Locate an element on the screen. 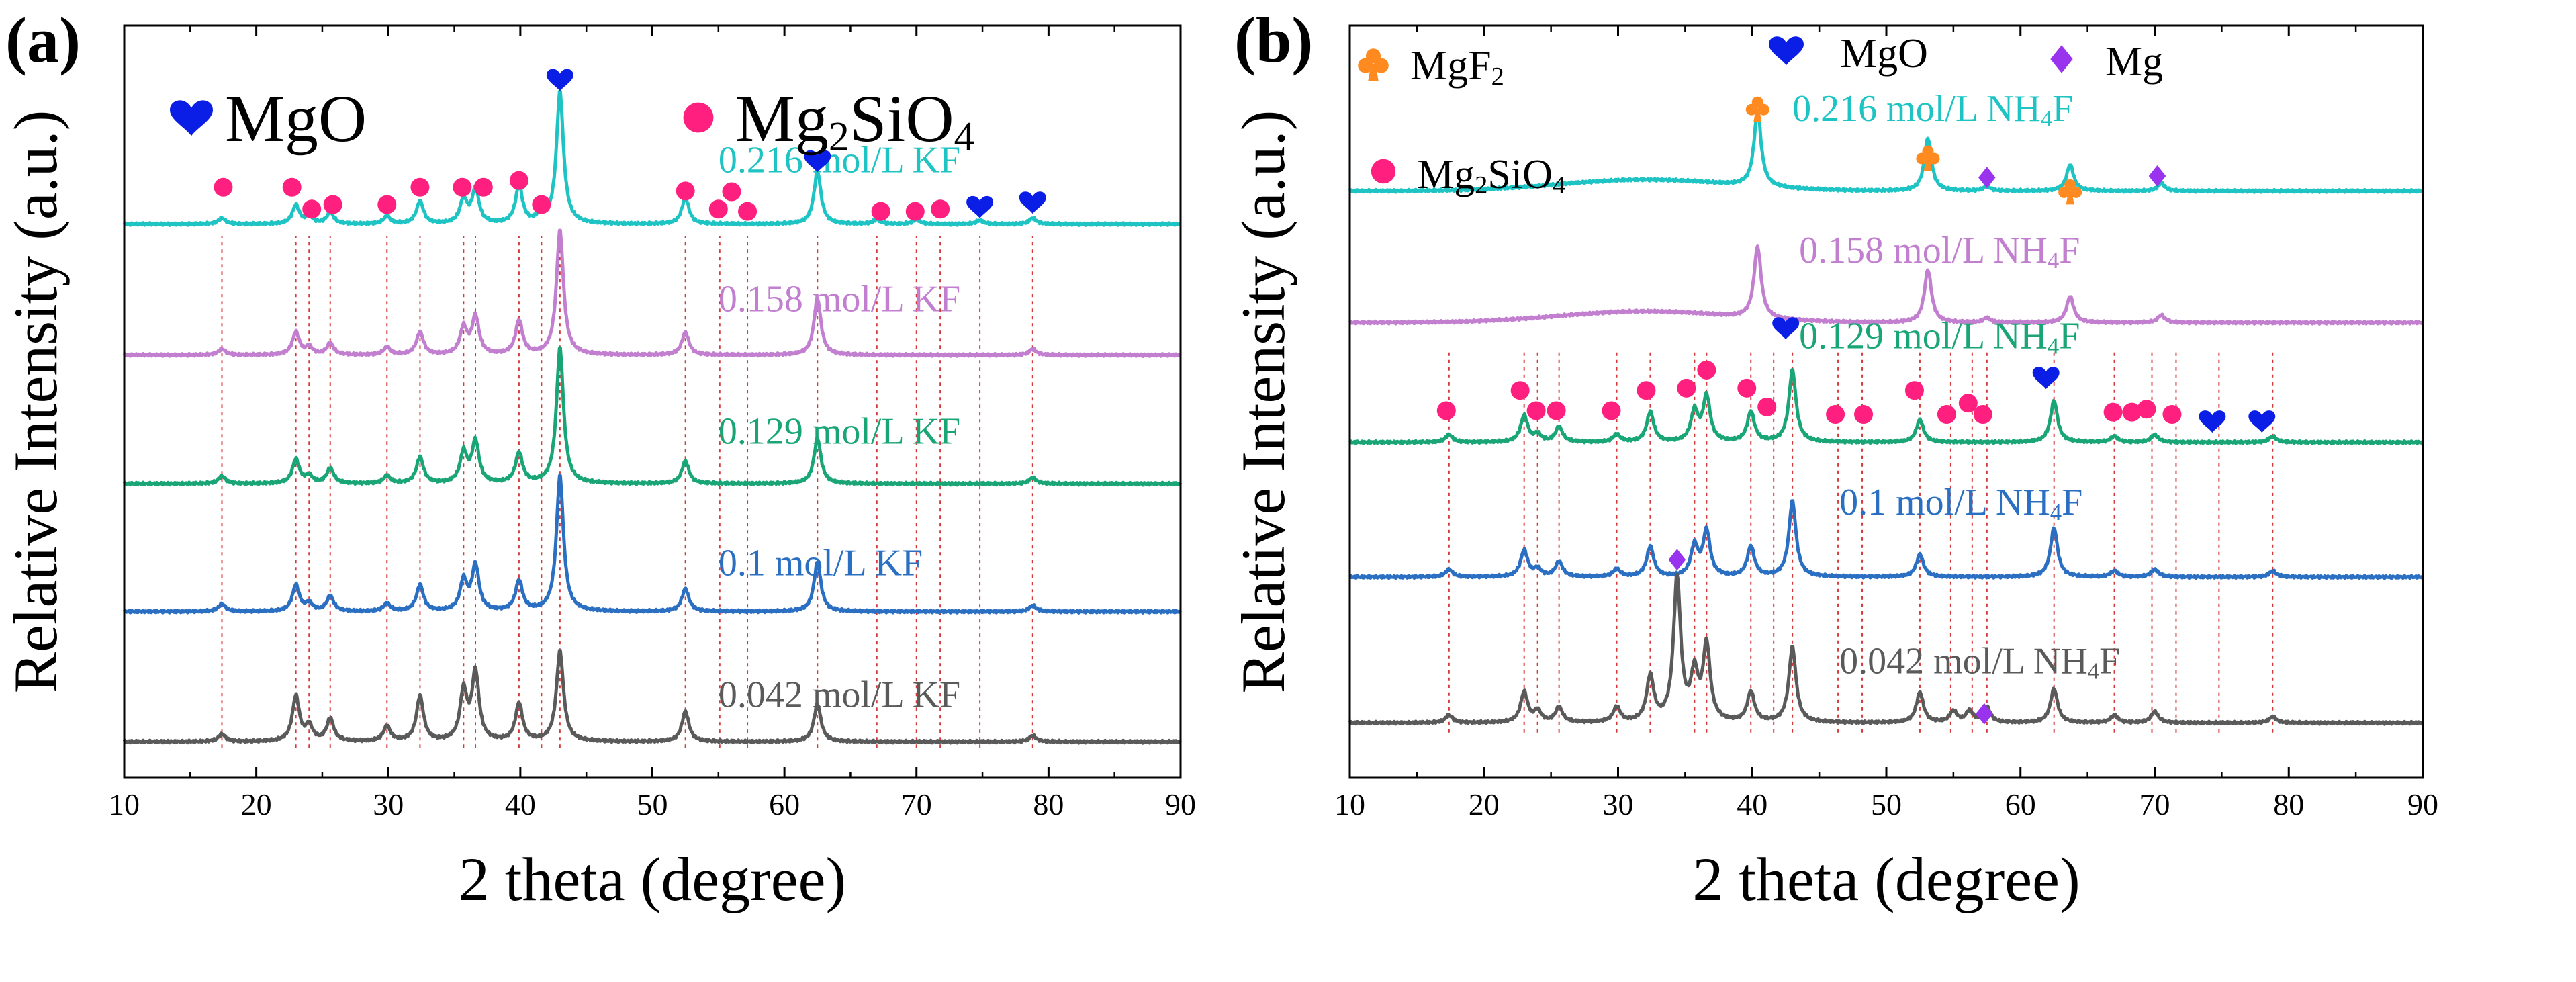  legend-text: Mg is located at coordinates (2134, 62).